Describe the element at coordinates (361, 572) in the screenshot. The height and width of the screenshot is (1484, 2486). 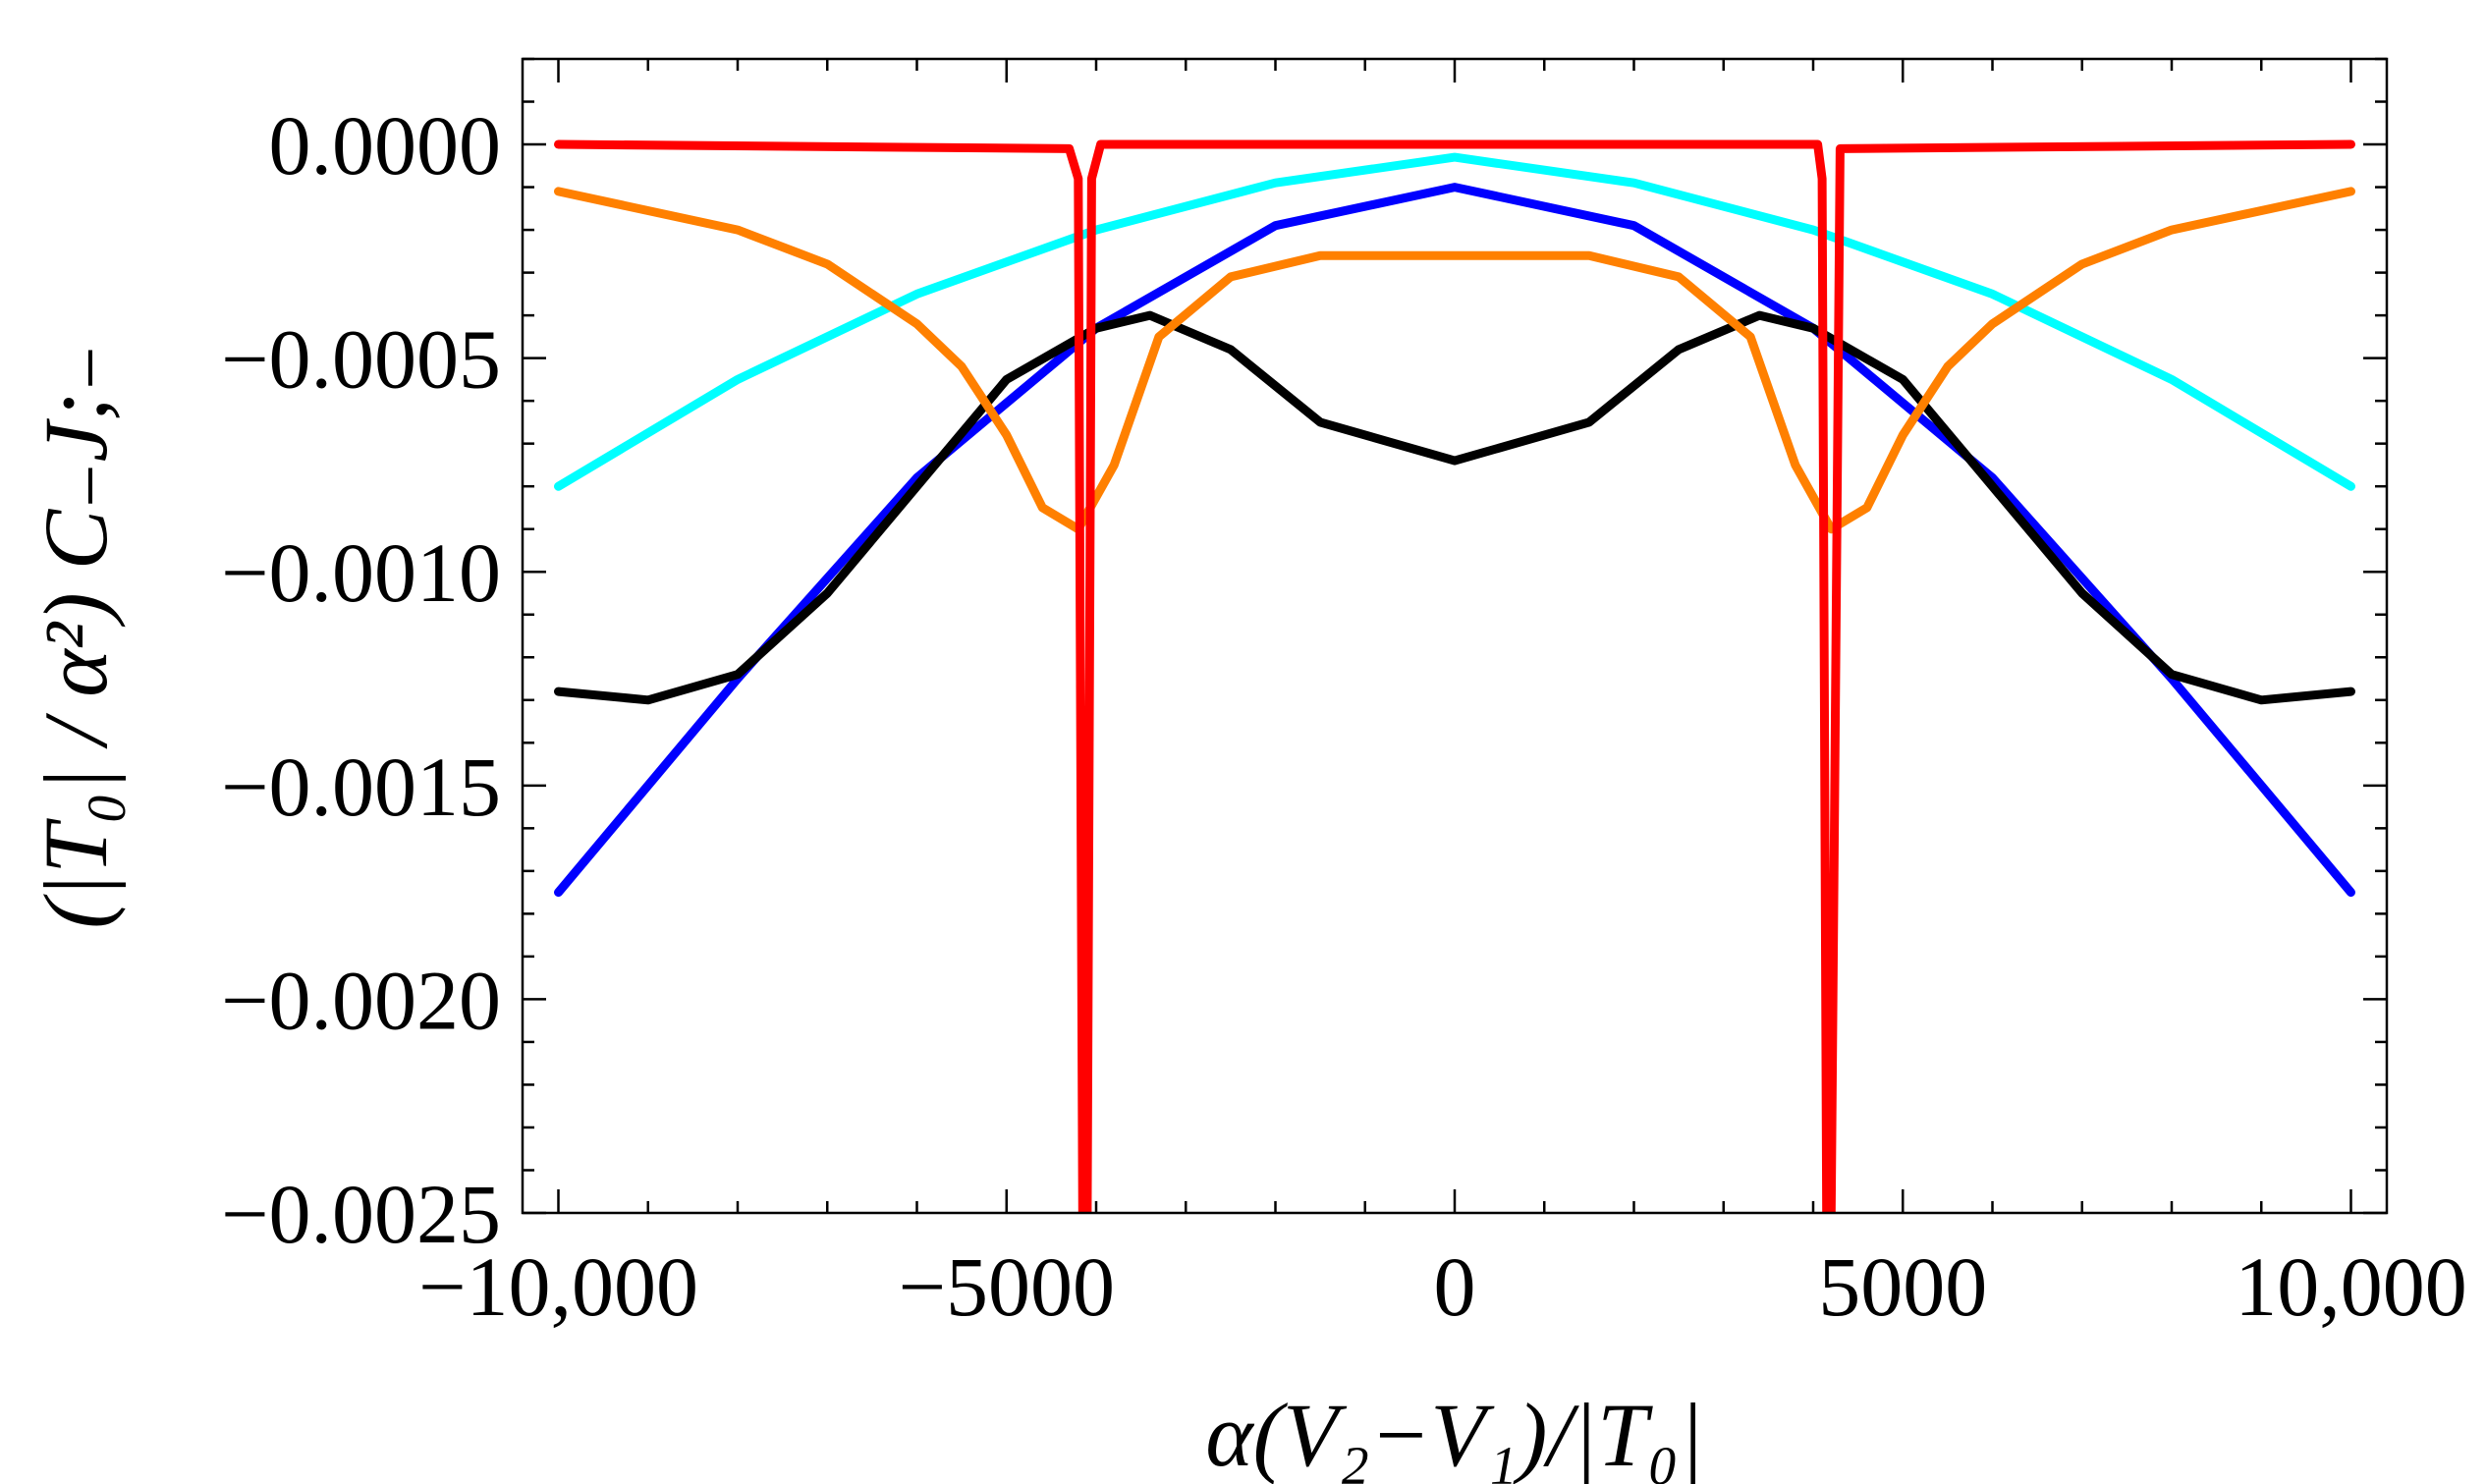
I see `y-tick-label: −0.0010` at that location.